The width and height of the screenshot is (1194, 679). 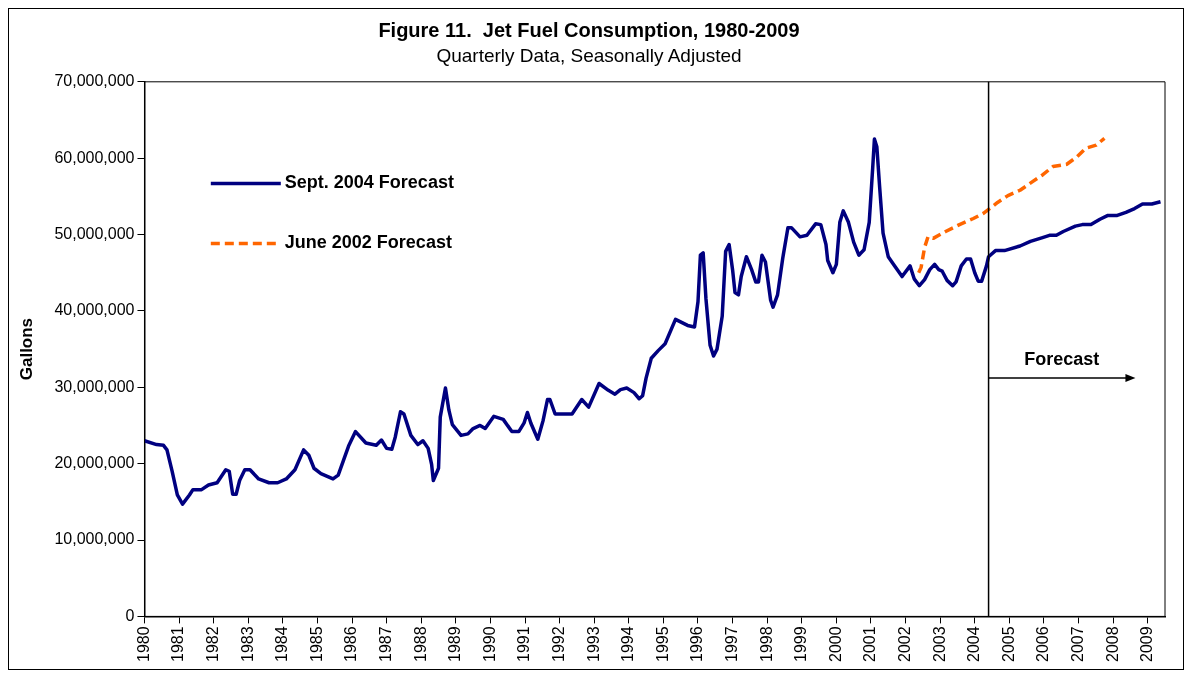 I want to click on x-tick-label: 1994, so click(x=628, y=644).